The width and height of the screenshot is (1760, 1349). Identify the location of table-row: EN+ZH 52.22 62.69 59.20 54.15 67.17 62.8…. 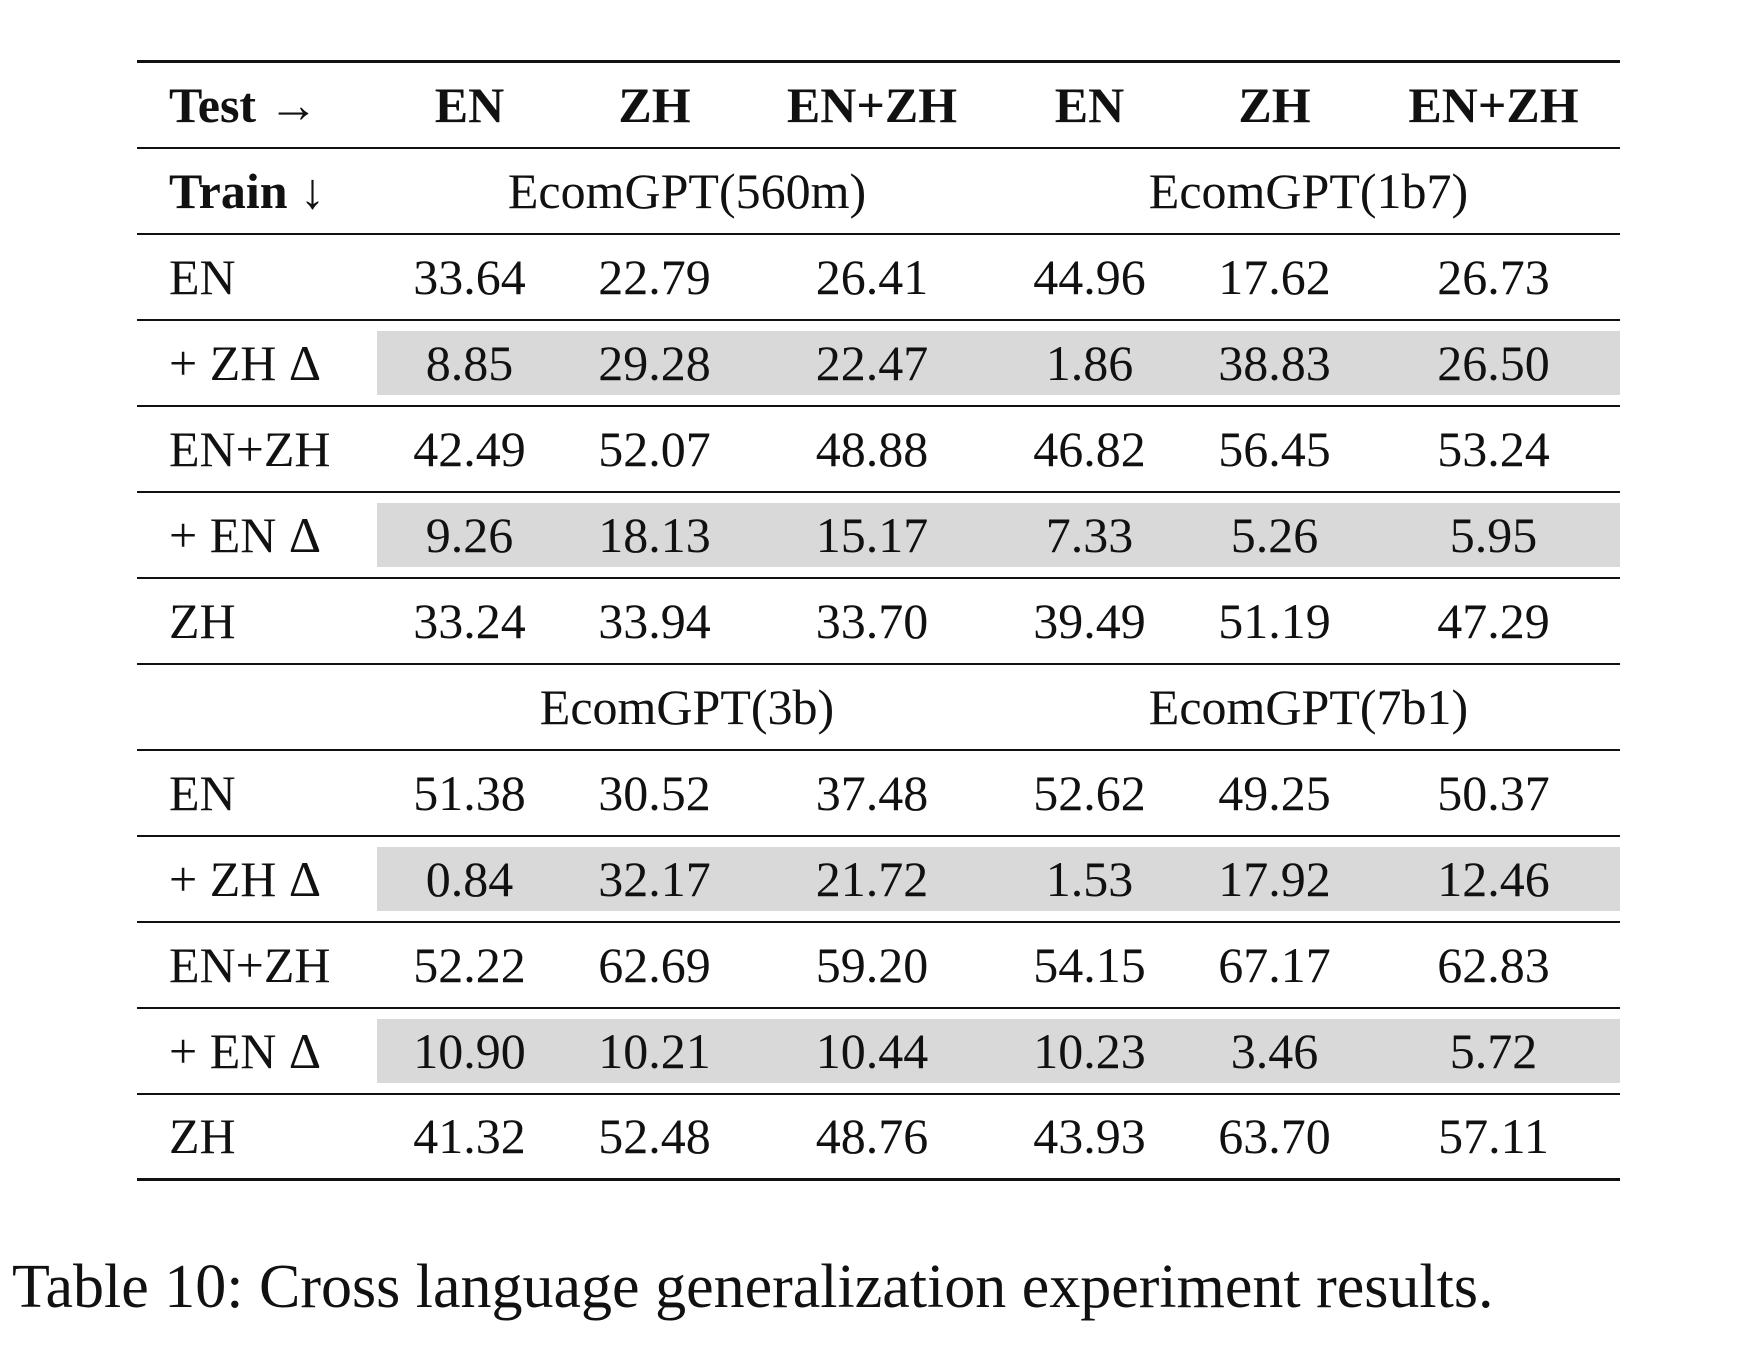
(878, 965).